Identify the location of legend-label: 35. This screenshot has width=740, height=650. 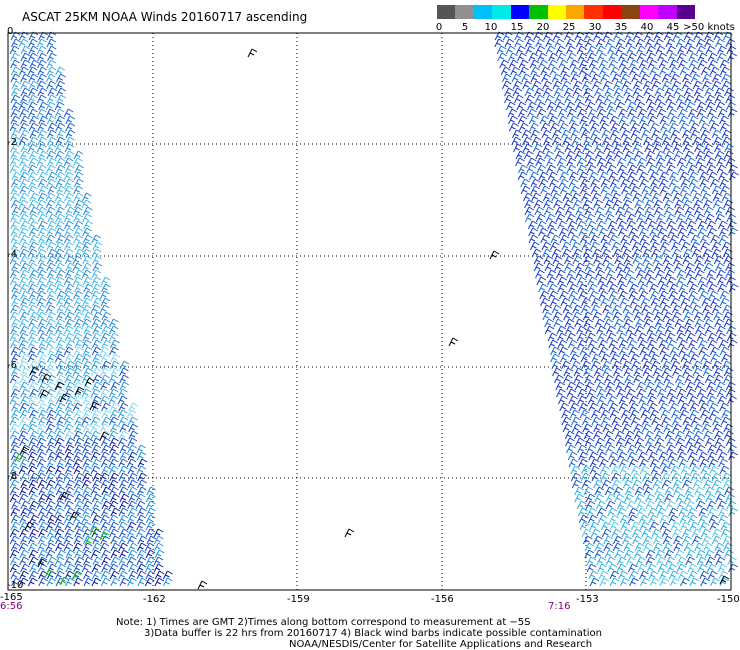
(621, 27).